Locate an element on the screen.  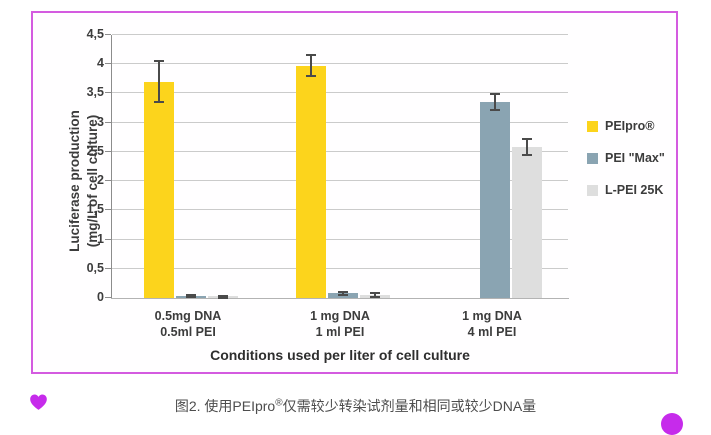
x-axis-line is located at coordinates (340, 298).